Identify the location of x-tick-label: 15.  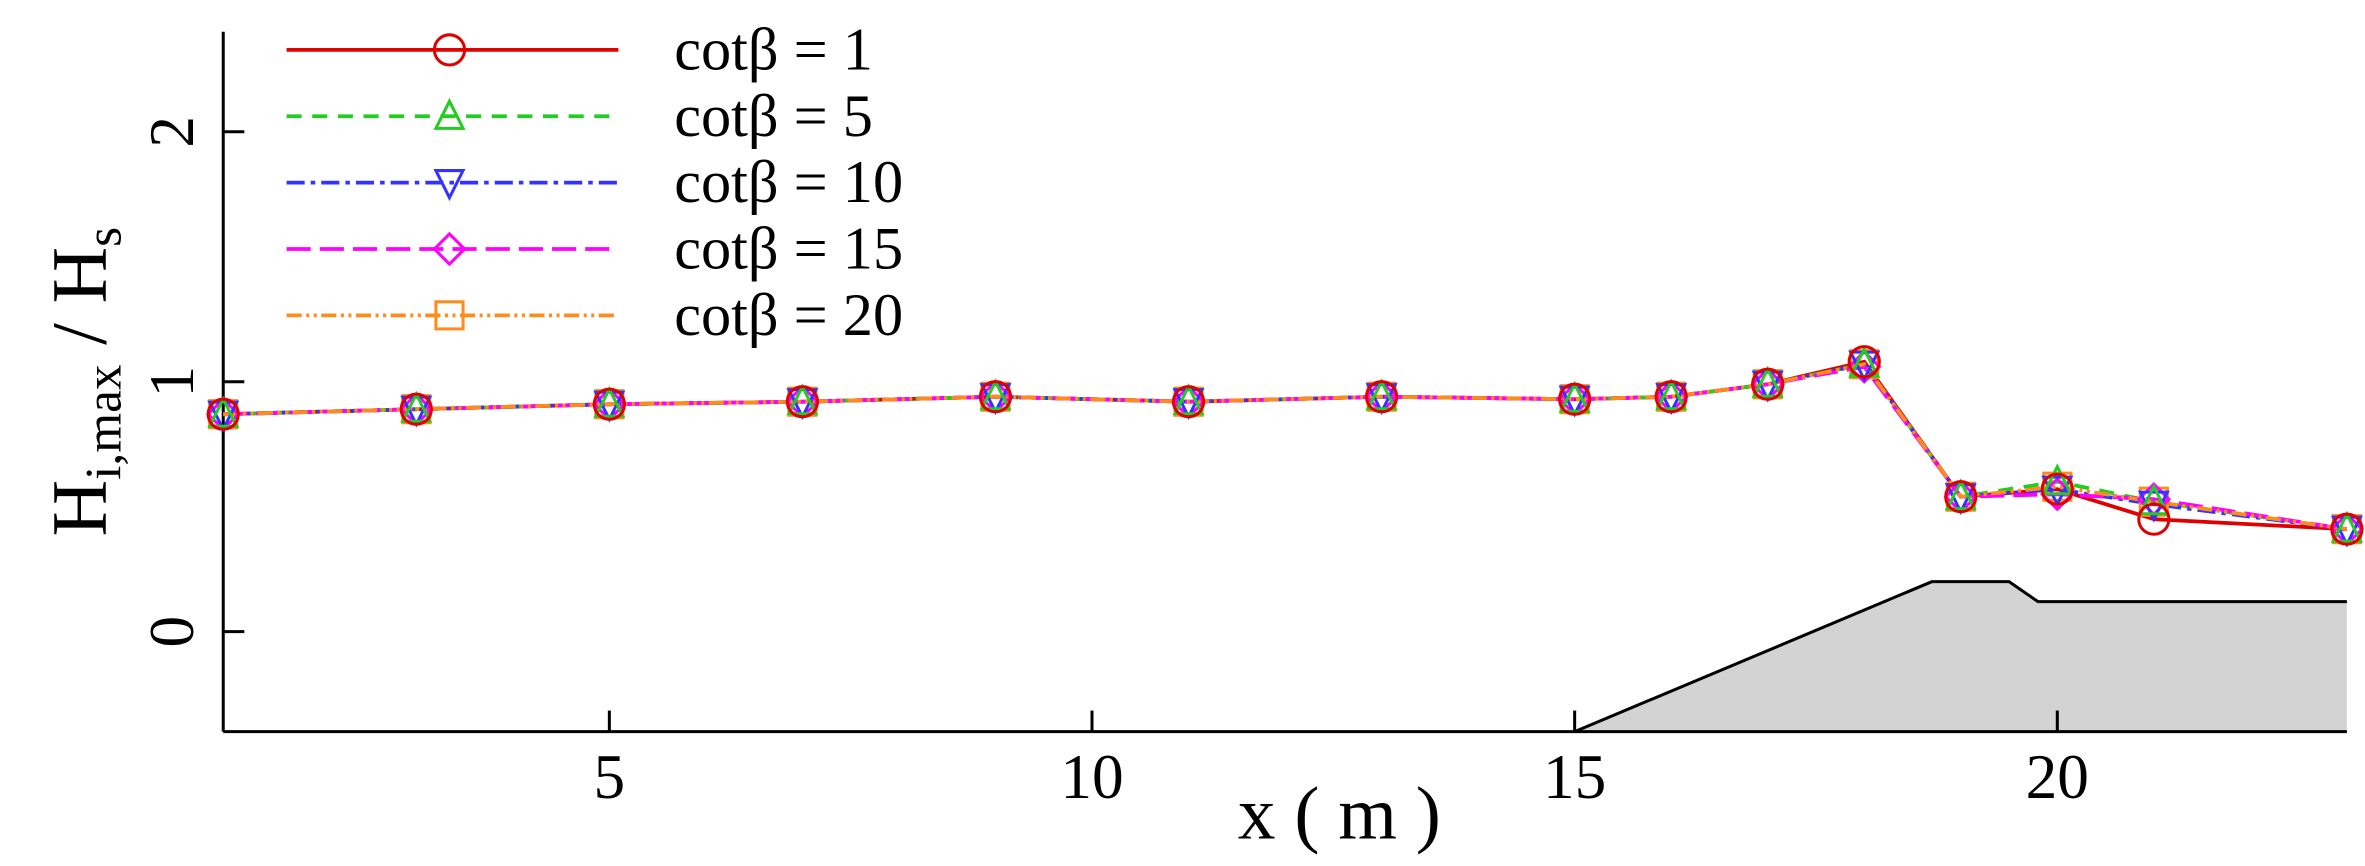
(1574, 777).